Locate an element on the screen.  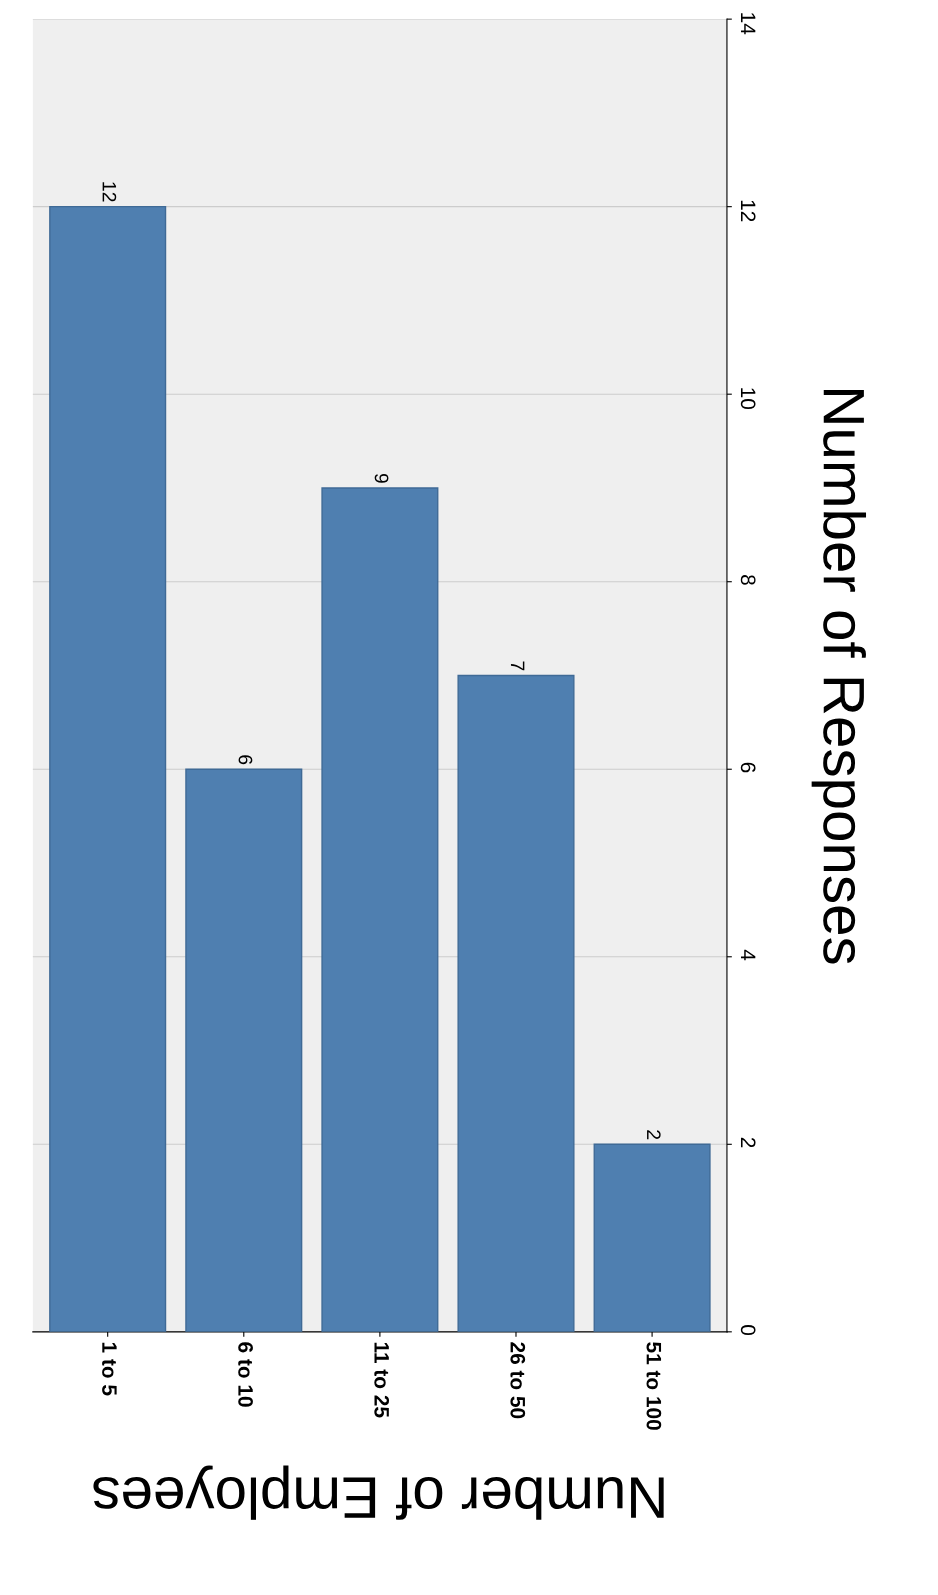
x-tick-label: 51 to 100 is located at coordinates (654, 1386).